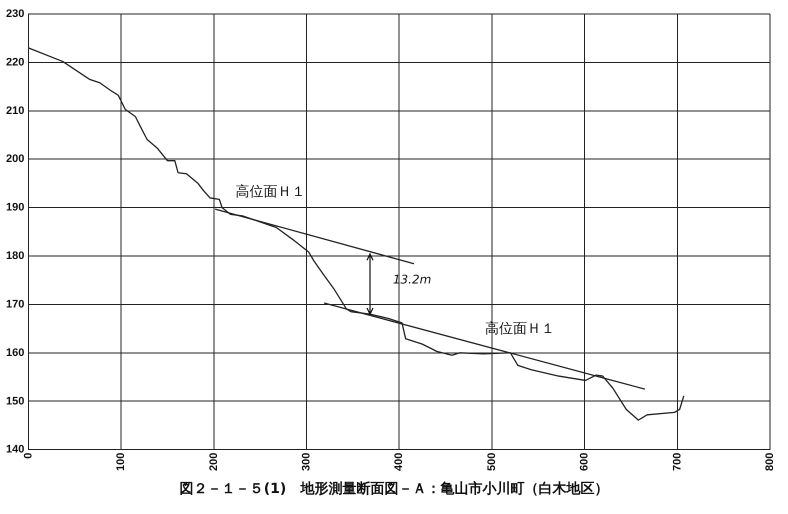 Image resolution: width=788 pixels, height=514 pixels. I want to click on x-tick-label: 400, so click(399, 462).